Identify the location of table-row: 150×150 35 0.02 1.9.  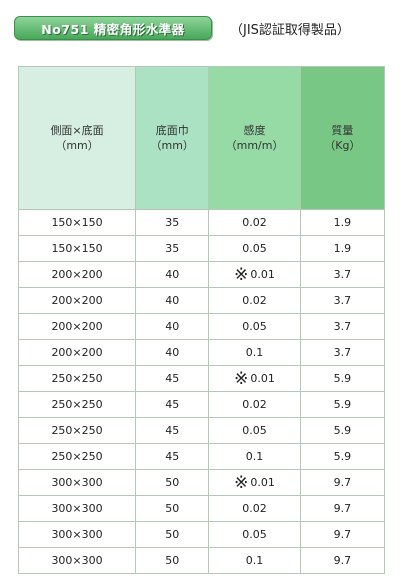
(201, 222).